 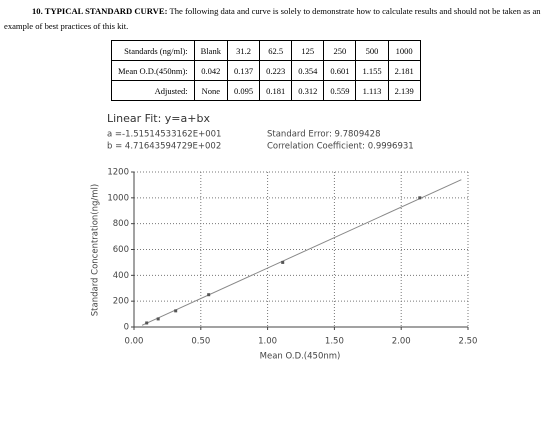 What do you see at coordinates (267, 342) in the screenshot?
I see `x-tick-label: 1.00` at bounding box center [267, 342].